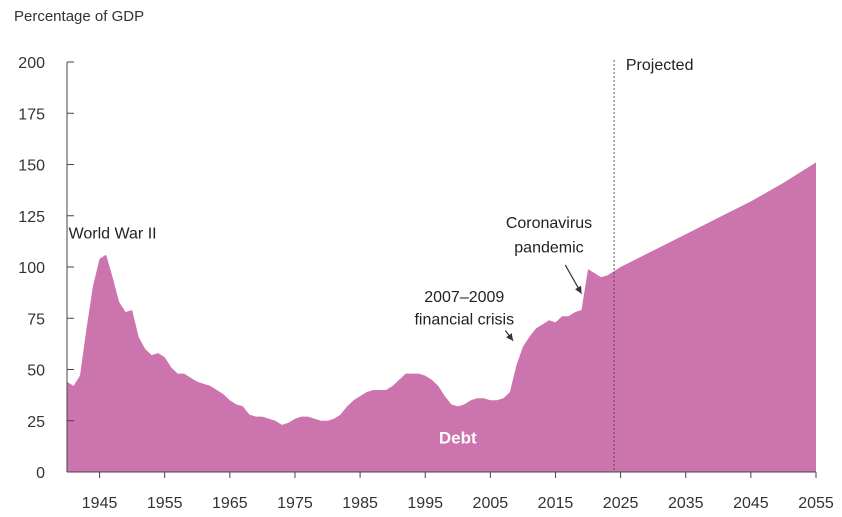  What do you see at coordinates (751, 503) in the screenshot?
I see `x-tick-label: 2045` at bounding box center [751, 503].